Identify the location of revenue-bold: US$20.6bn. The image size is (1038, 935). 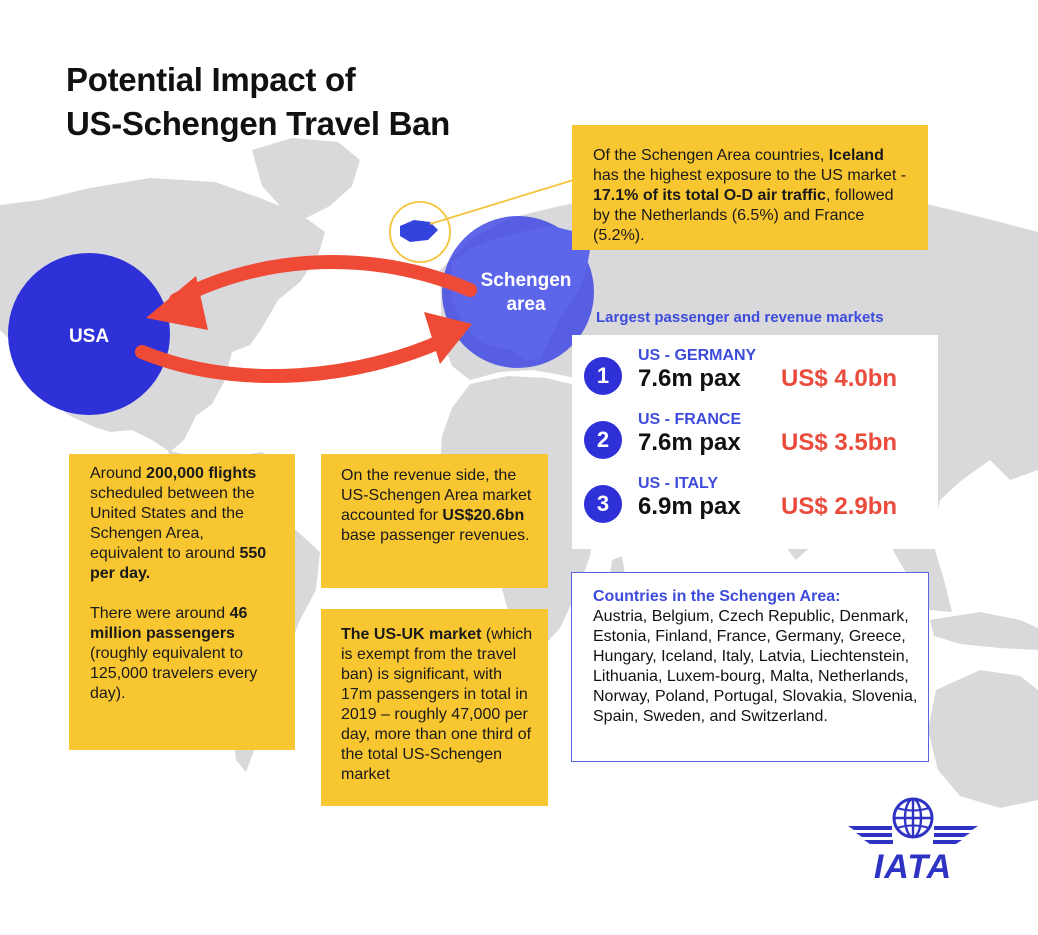
(483, 515).